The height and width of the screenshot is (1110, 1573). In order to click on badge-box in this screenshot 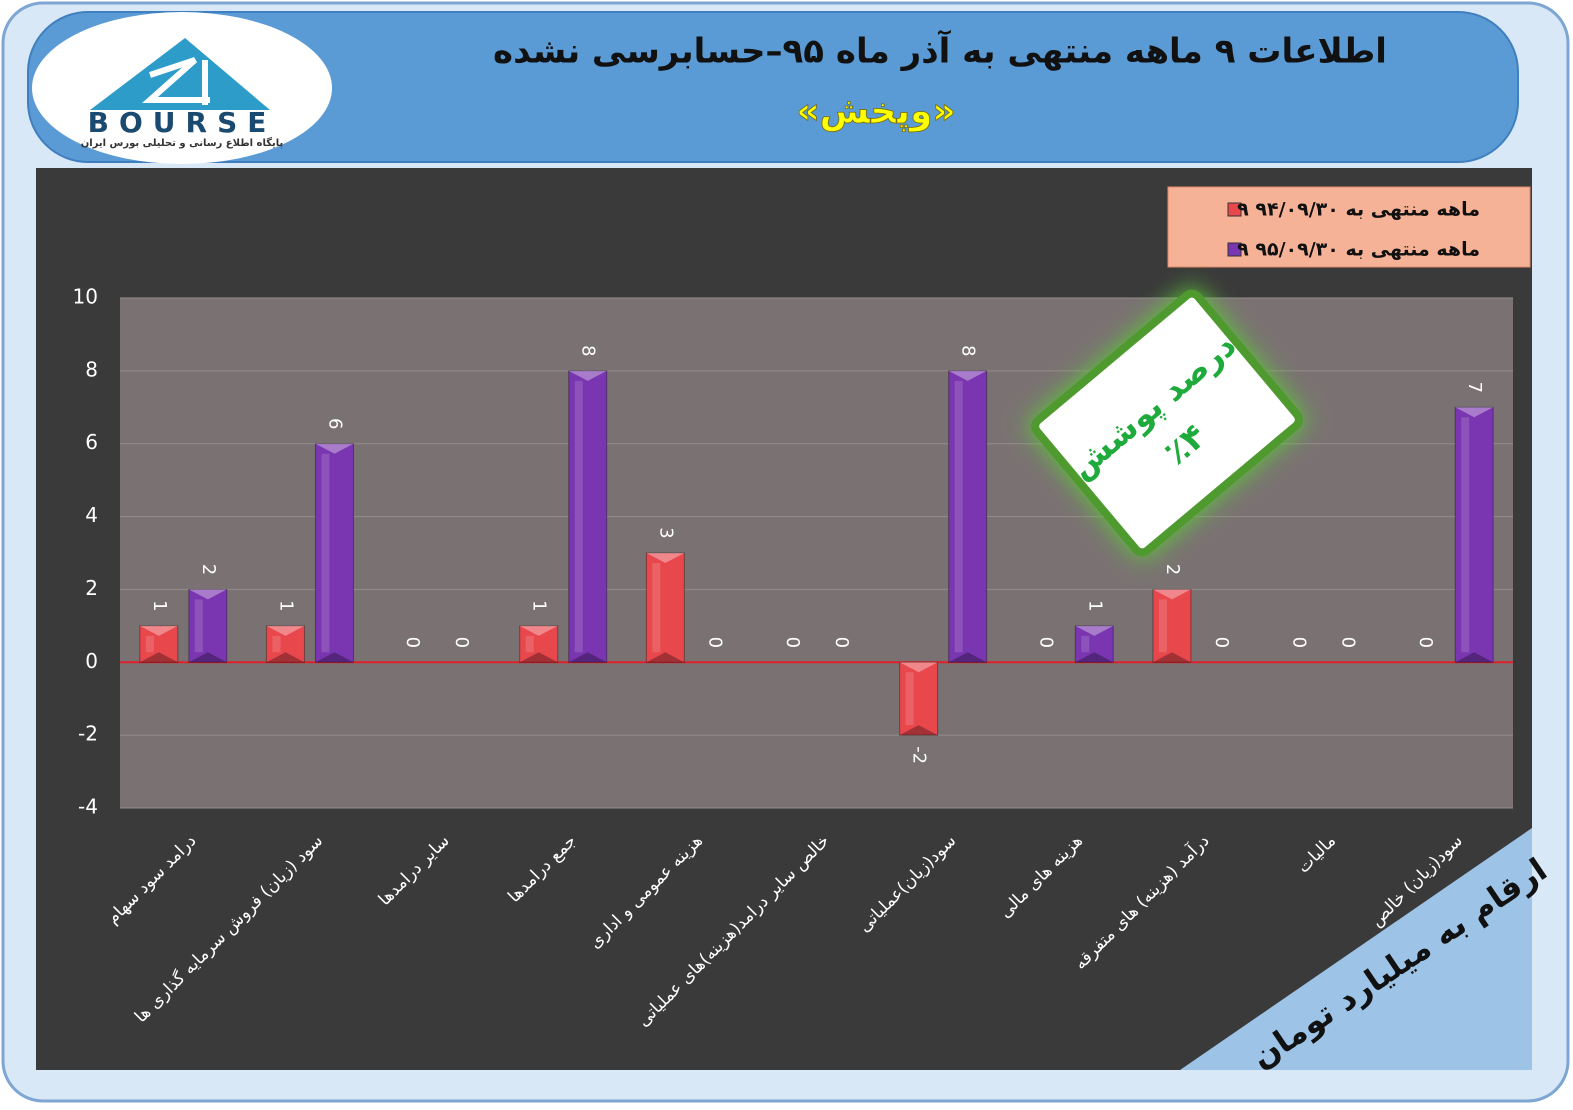, I will do `click(1167, 423)`.